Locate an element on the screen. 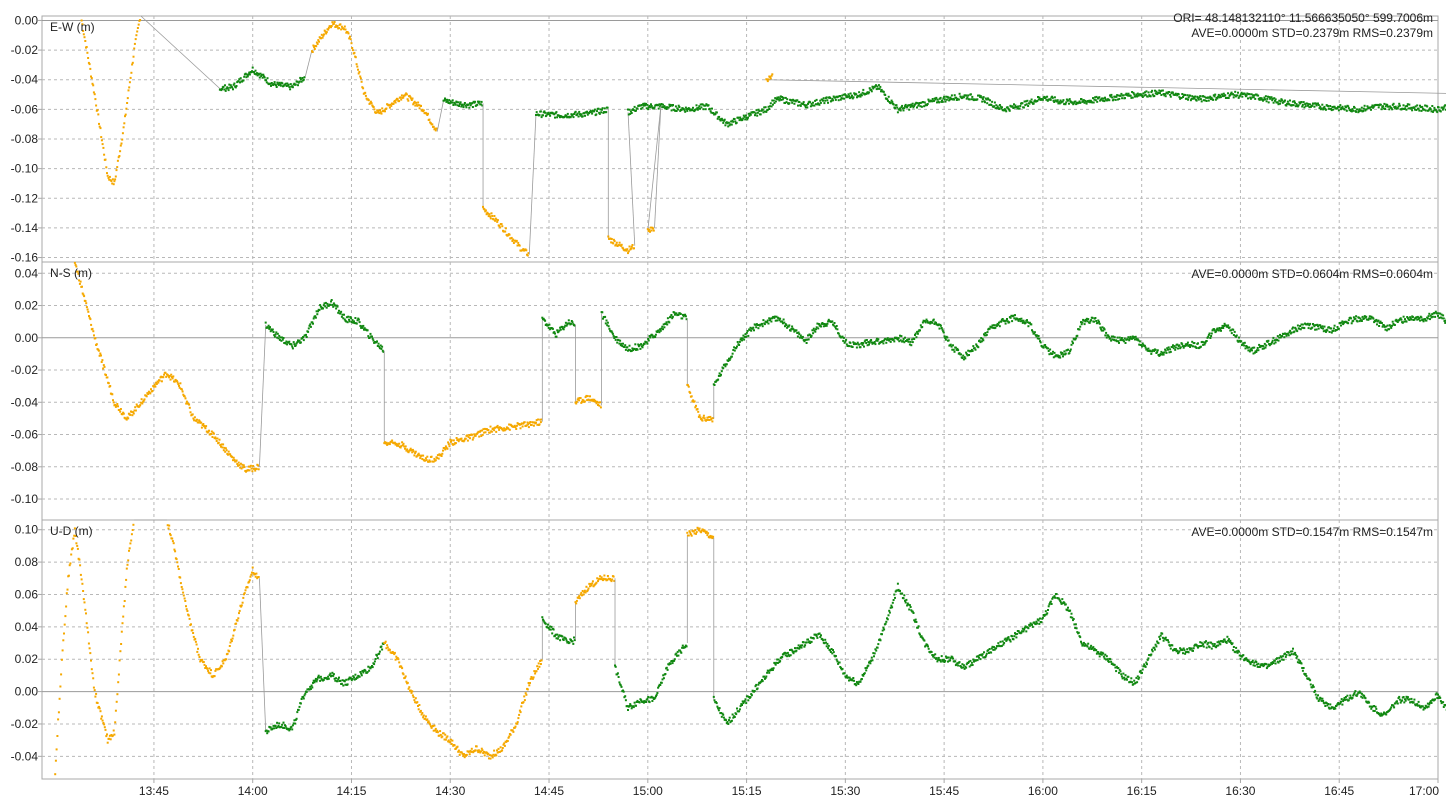  y-tick-label: -0.06 is located at coordinates (25, 435).